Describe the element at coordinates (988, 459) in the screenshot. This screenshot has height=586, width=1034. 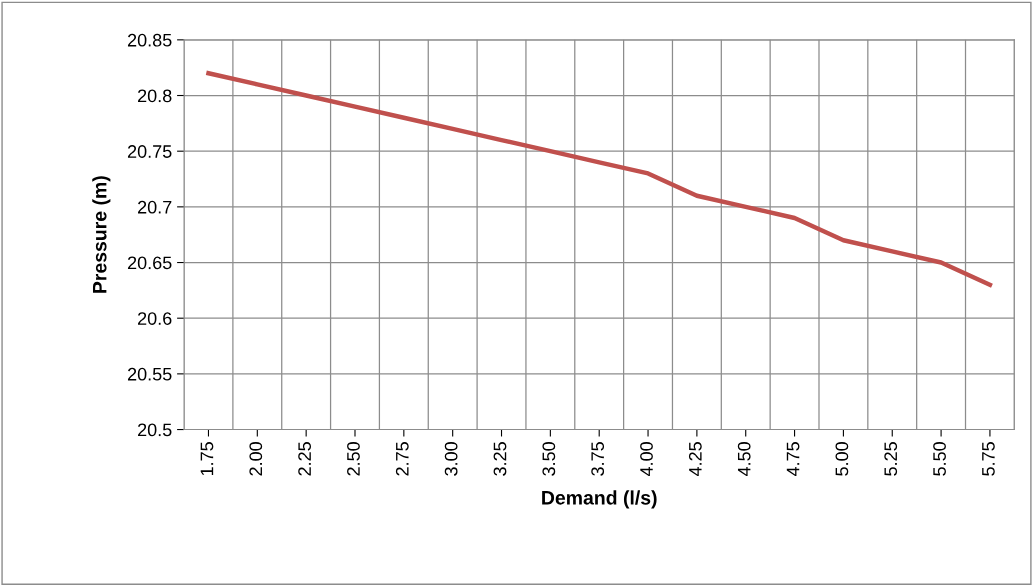
I see `x-tick-label: 5.75` at that location.